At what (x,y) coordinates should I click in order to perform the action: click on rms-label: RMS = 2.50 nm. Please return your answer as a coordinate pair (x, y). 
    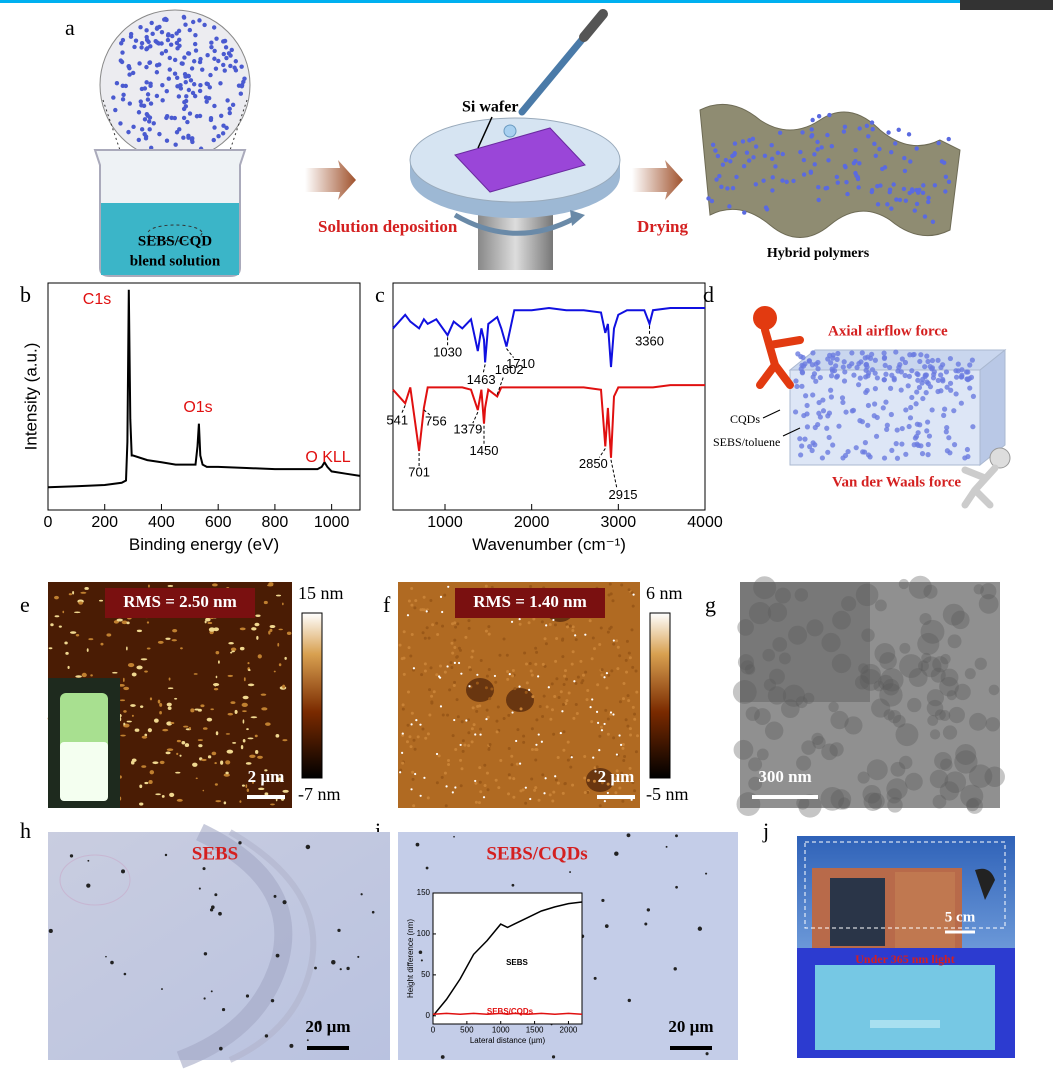
    Looking at the image, I should click on (180, 601).